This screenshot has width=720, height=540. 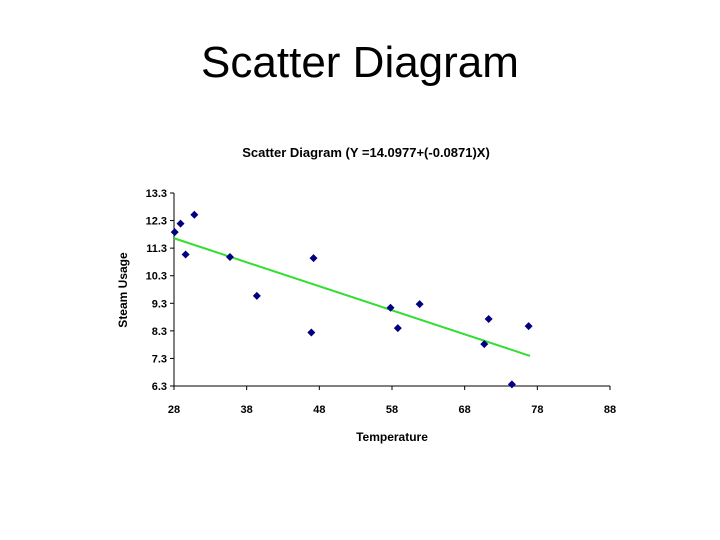 I want to click on x-tick-label: 58, so click(x=392, y=410).